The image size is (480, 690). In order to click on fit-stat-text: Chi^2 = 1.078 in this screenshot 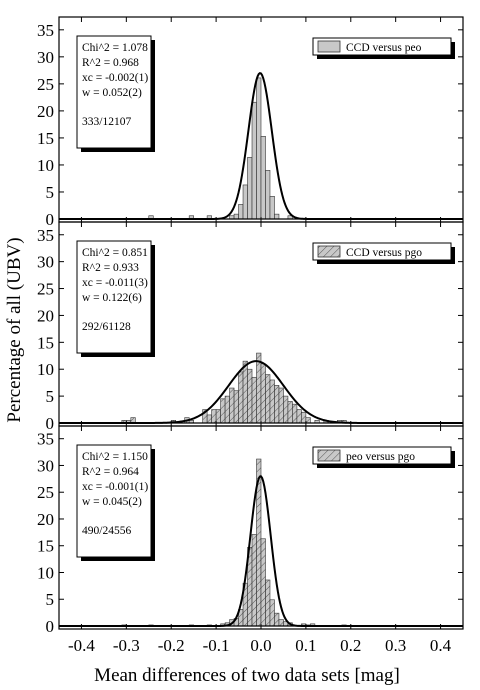, I will do `click(115, 48)`.